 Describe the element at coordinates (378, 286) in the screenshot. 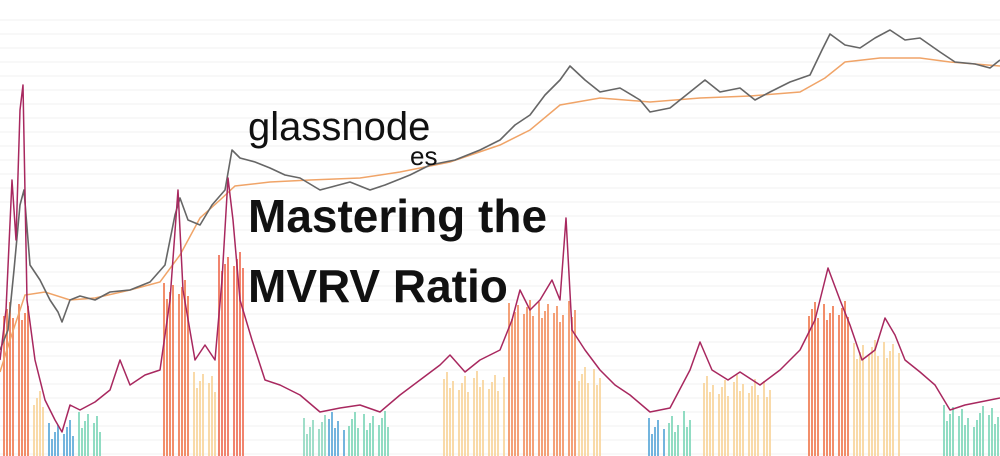

I see `title-line: MVRV Ratio` at that location.